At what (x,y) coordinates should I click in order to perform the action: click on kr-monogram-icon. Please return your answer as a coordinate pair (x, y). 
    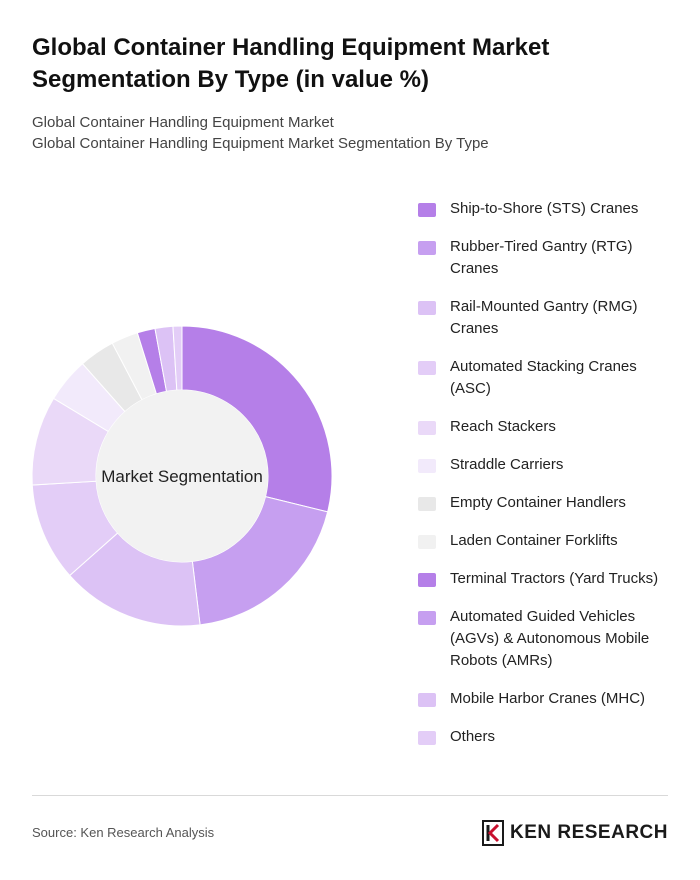
    Looking at the image, I should click on (492, 833).